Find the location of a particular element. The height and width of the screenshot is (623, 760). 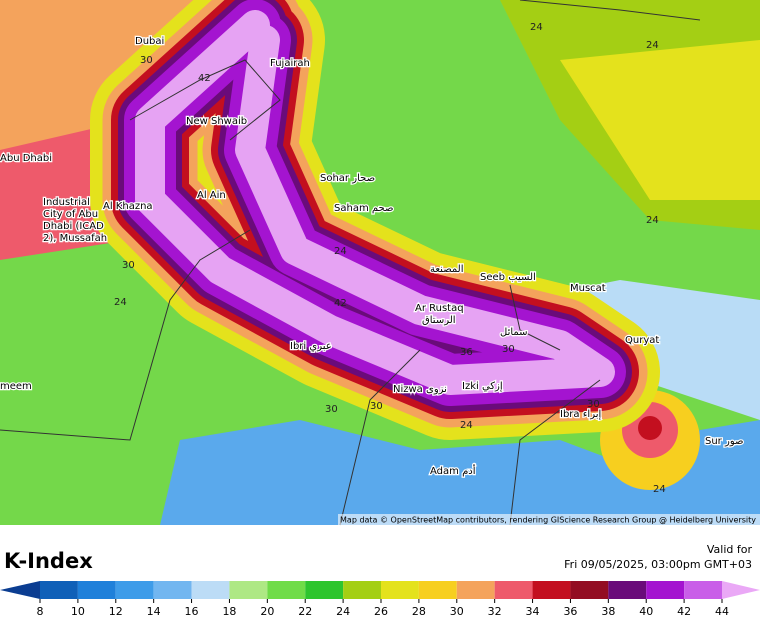

city-label: 2), Mussafah is located at coordinates (75, 238).